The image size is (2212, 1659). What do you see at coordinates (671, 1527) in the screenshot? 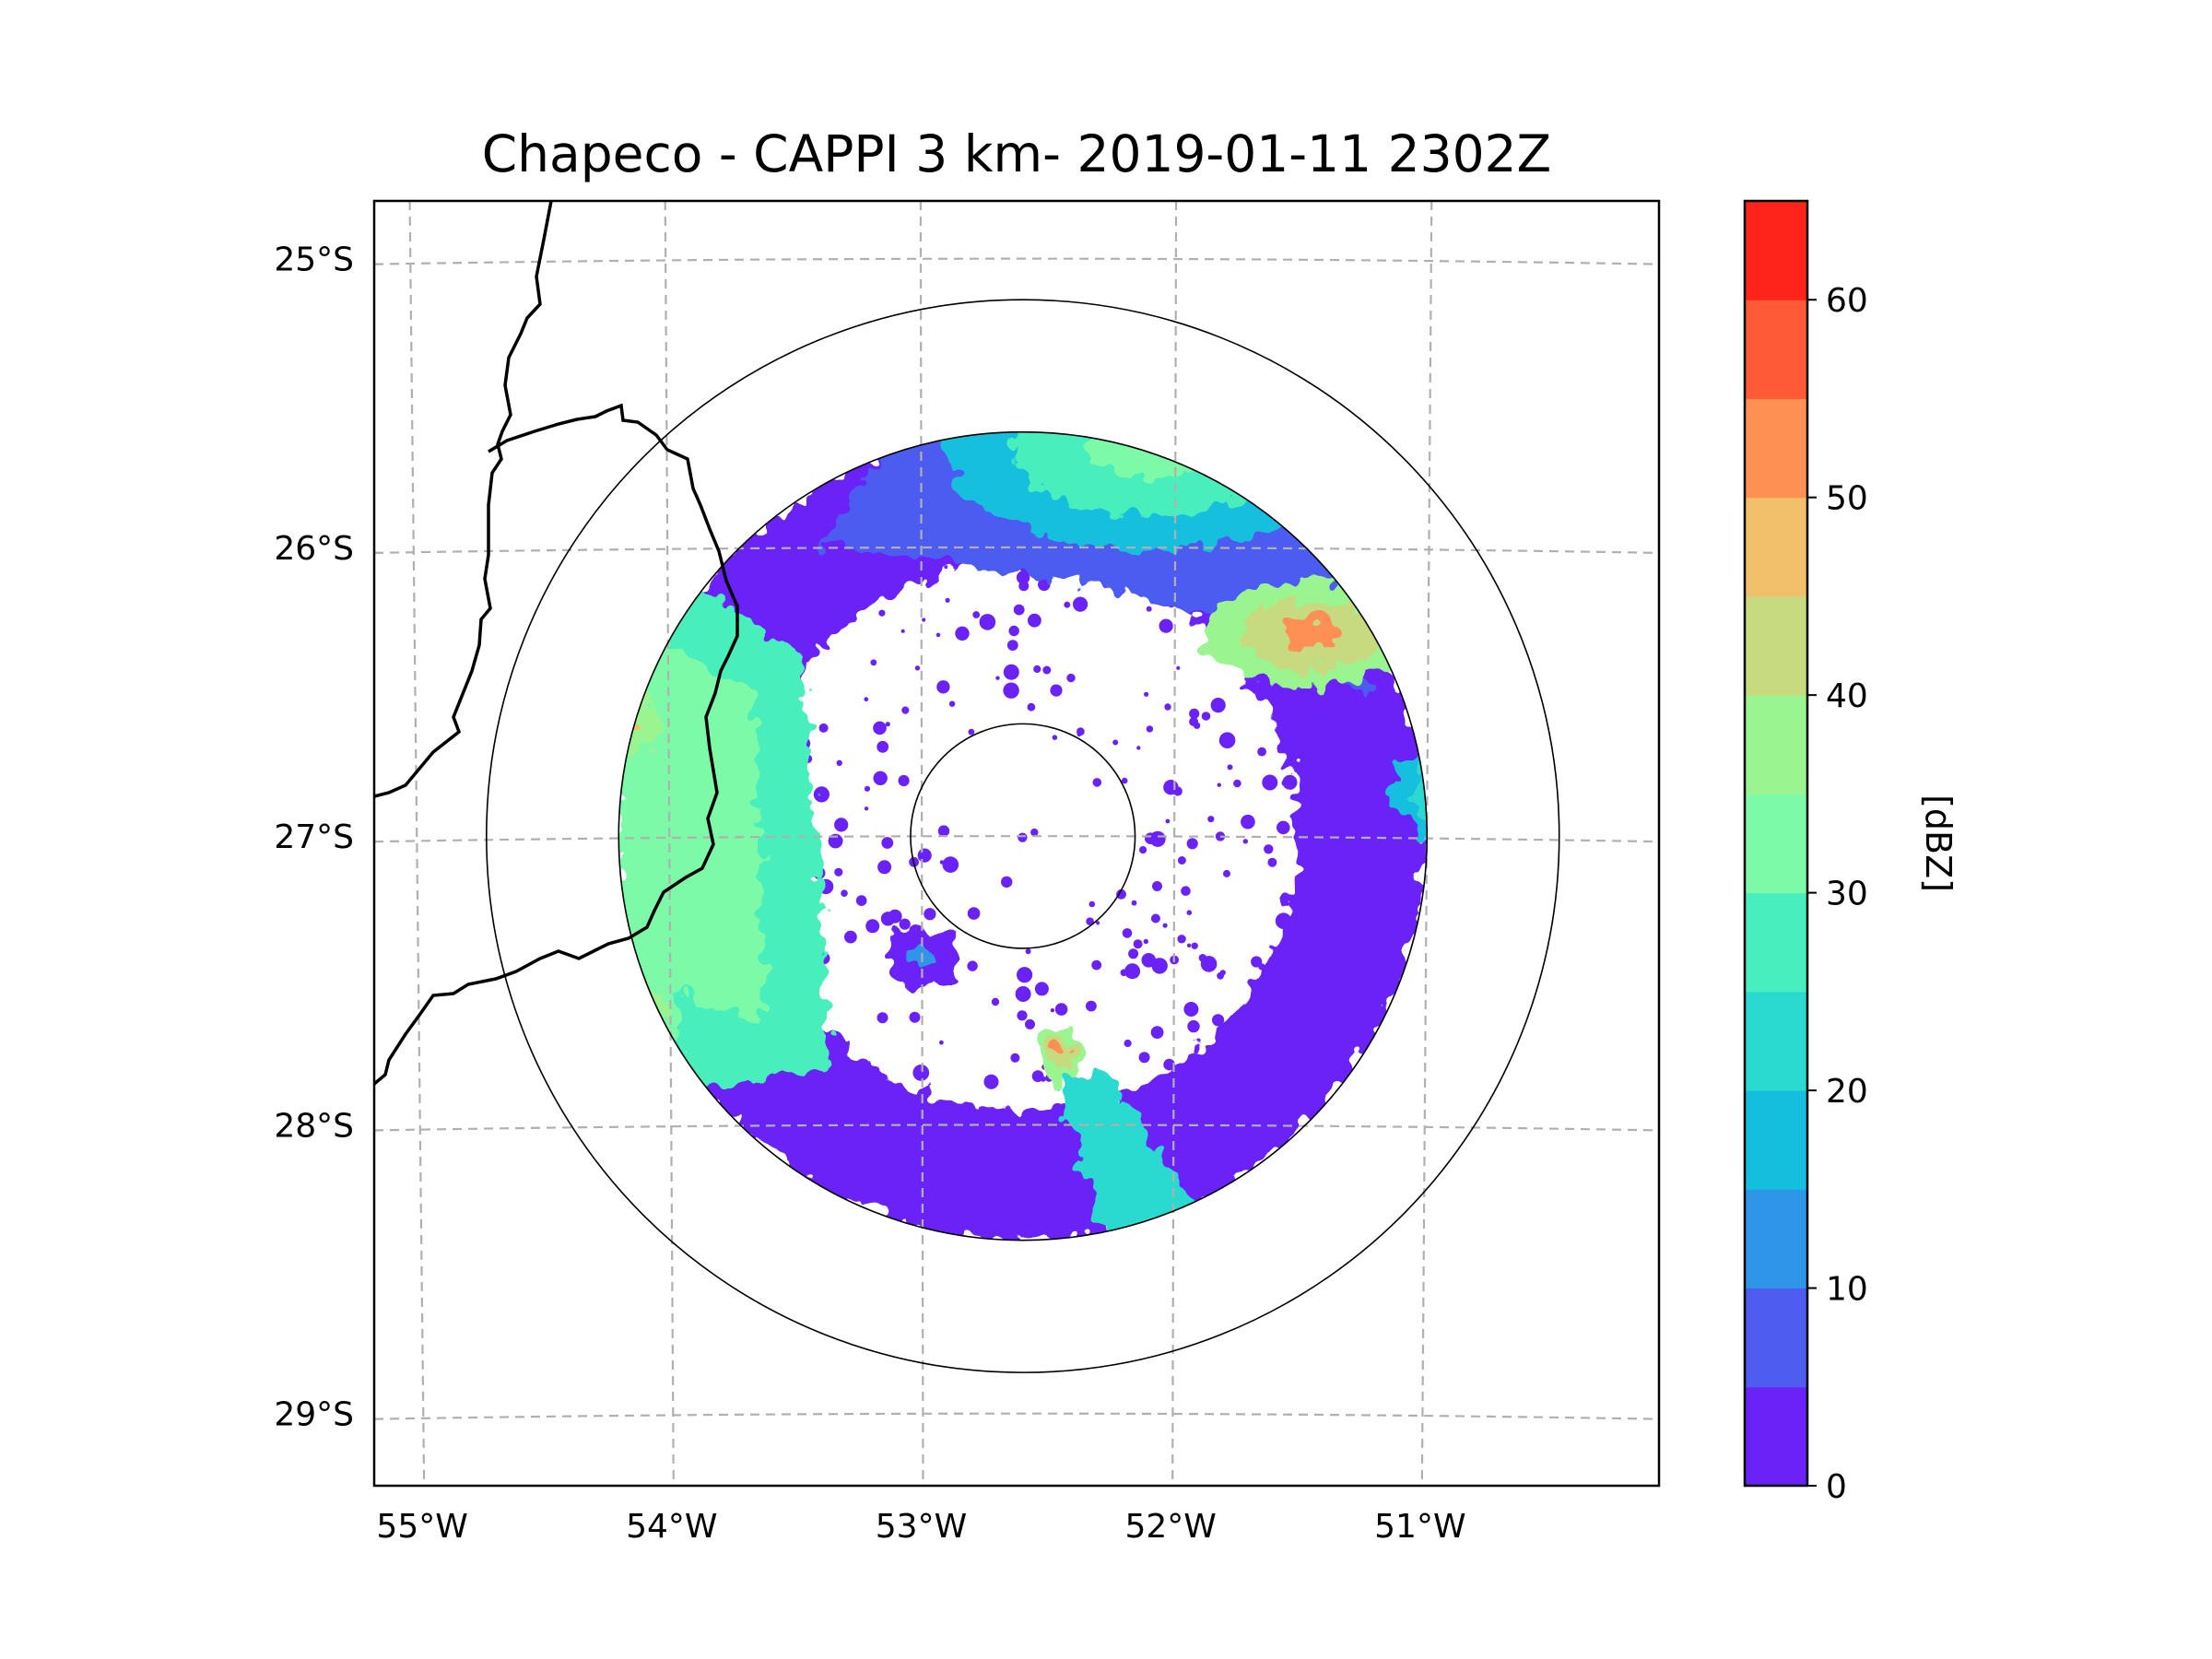
I see `lon-tick-label: 54°W` at bounding box center [671, 1527].